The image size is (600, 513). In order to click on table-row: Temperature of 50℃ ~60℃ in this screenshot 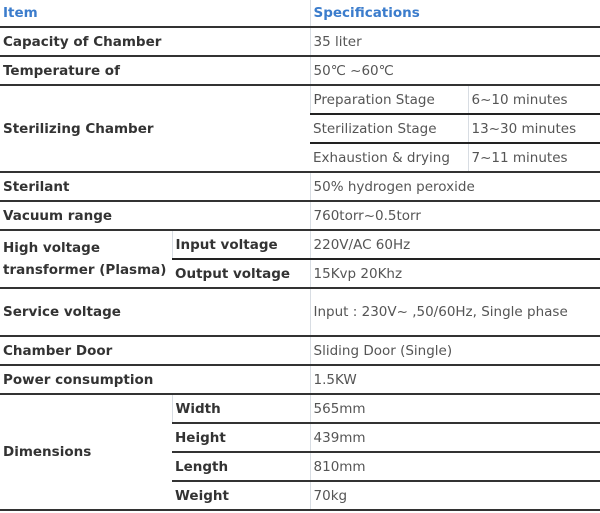, I will do `click(300, 71)`.